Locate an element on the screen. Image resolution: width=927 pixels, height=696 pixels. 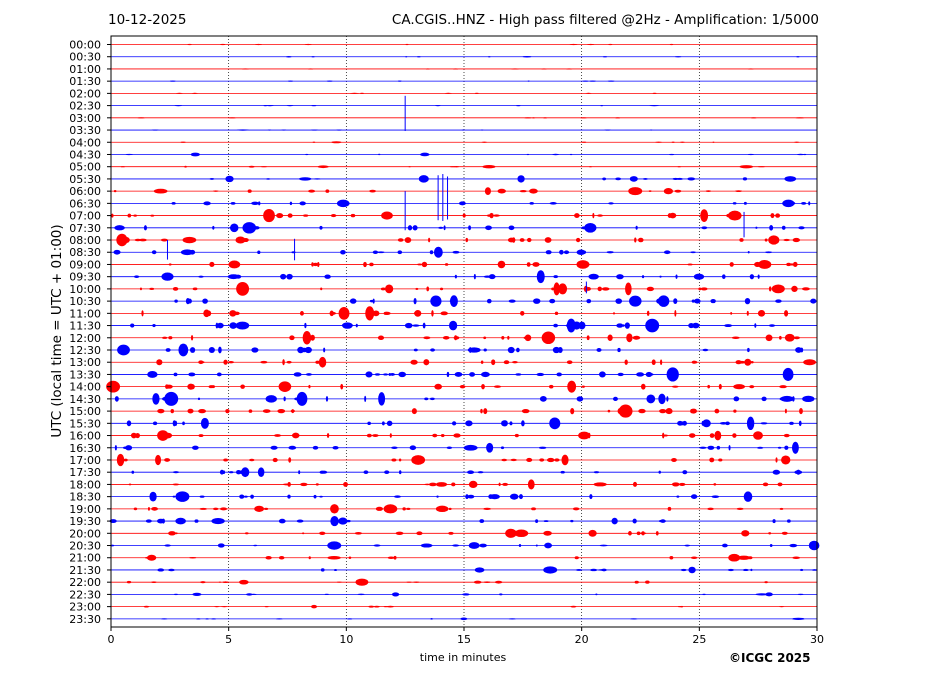
y-tick-label: 21:30 is located at coordinates (85, 570).